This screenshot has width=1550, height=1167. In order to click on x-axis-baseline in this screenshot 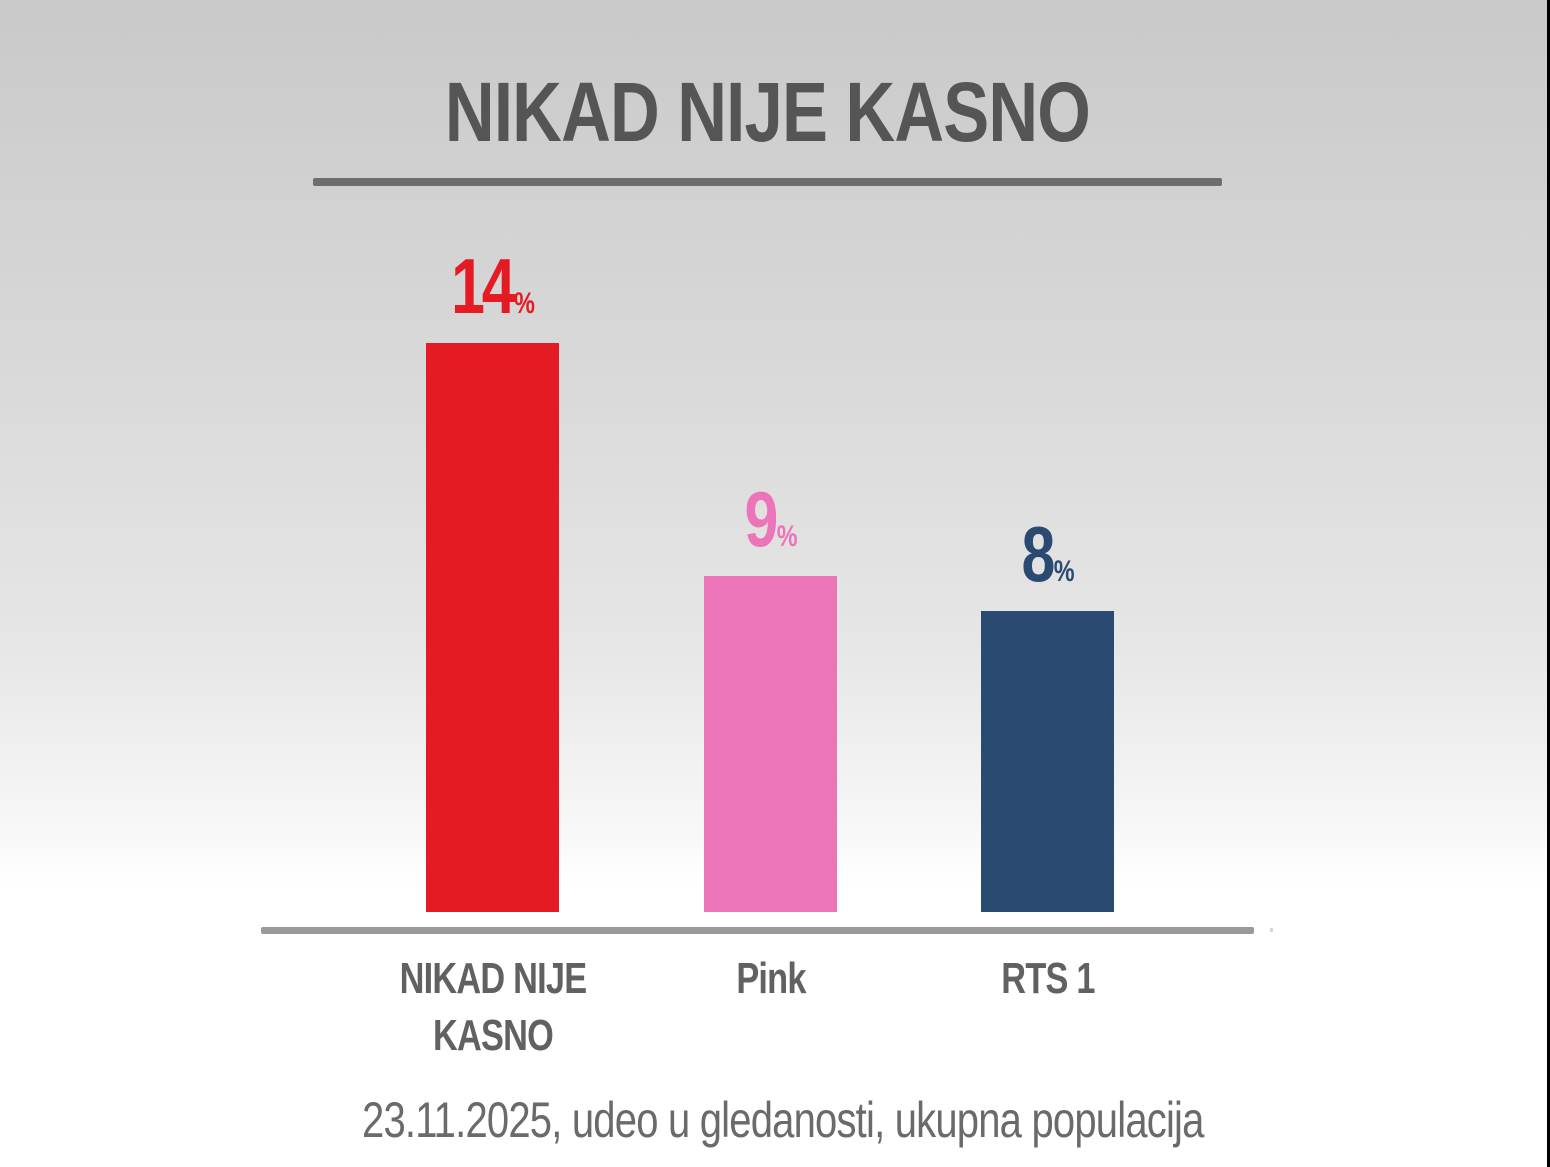, I will do `click(757, 930)`.